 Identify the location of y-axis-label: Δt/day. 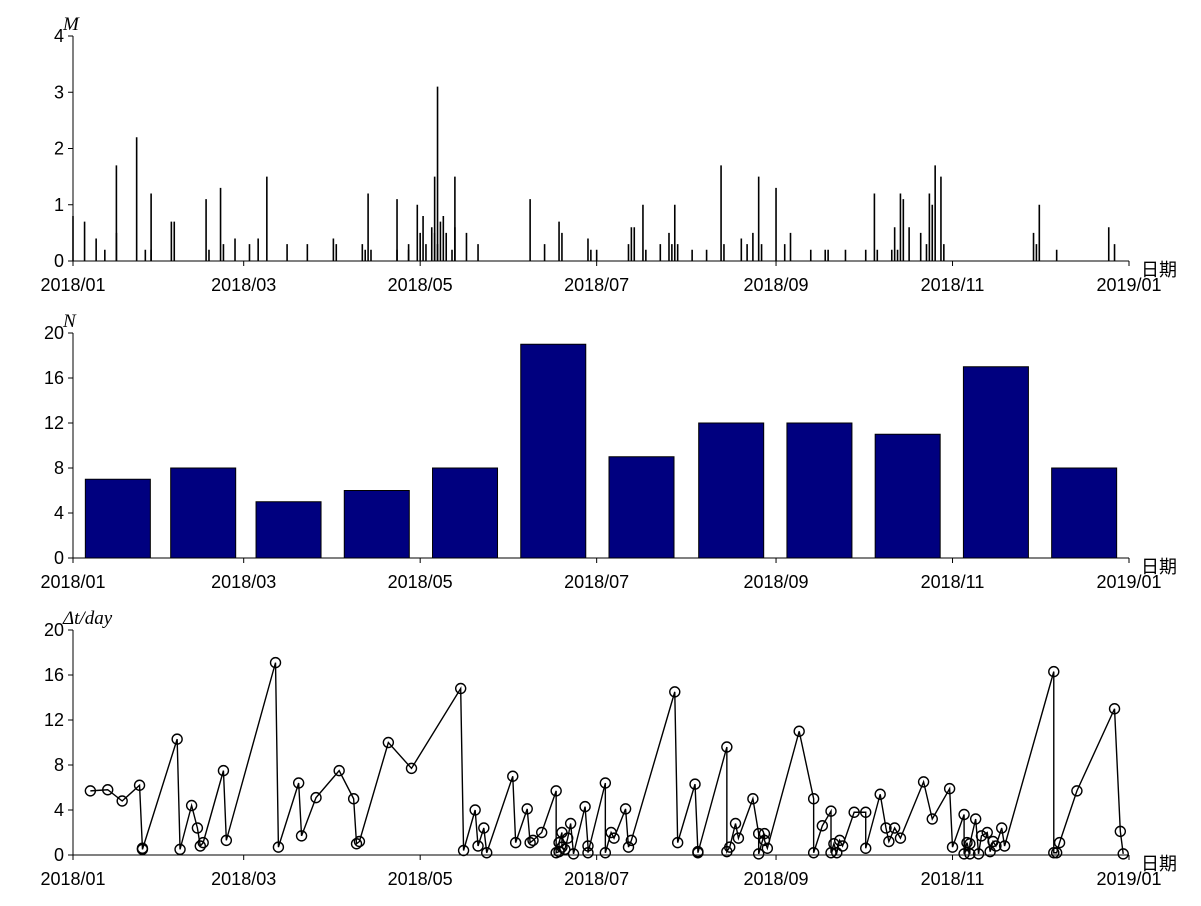
(87, 618).